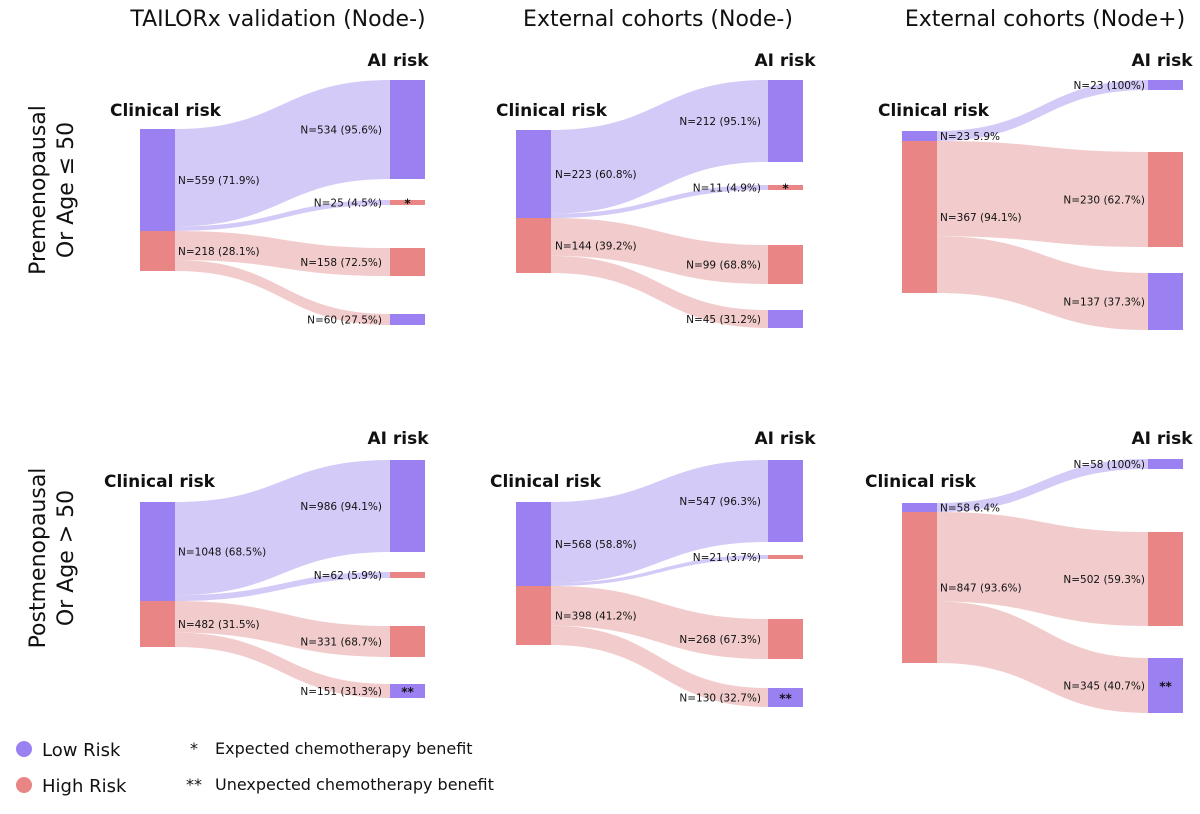  What do you see at coordinates (194, 748) in the screenshot?
I see `legend-expected-mark: *` at bounding box center [194, 748].